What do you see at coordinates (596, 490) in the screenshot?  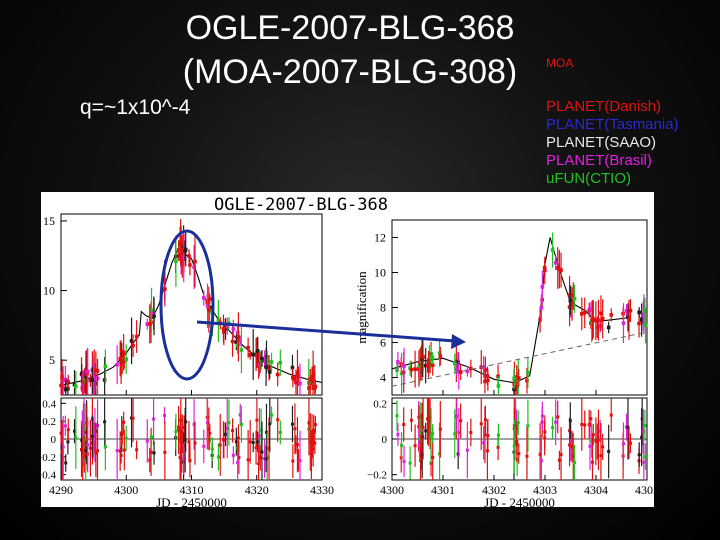 I see `x-tick-label: 4304` at bounding box center [596, 490].